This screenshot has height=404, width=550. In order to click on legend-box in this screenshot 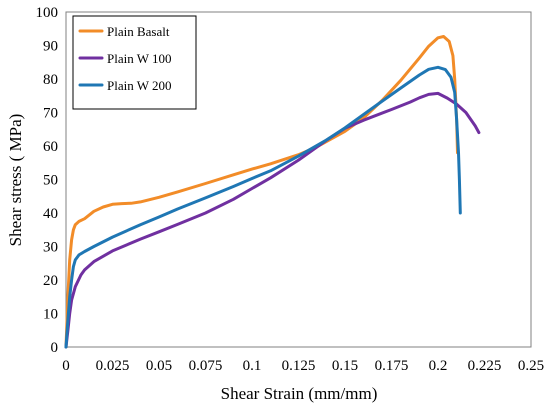, I will do `click(134, 62)`.